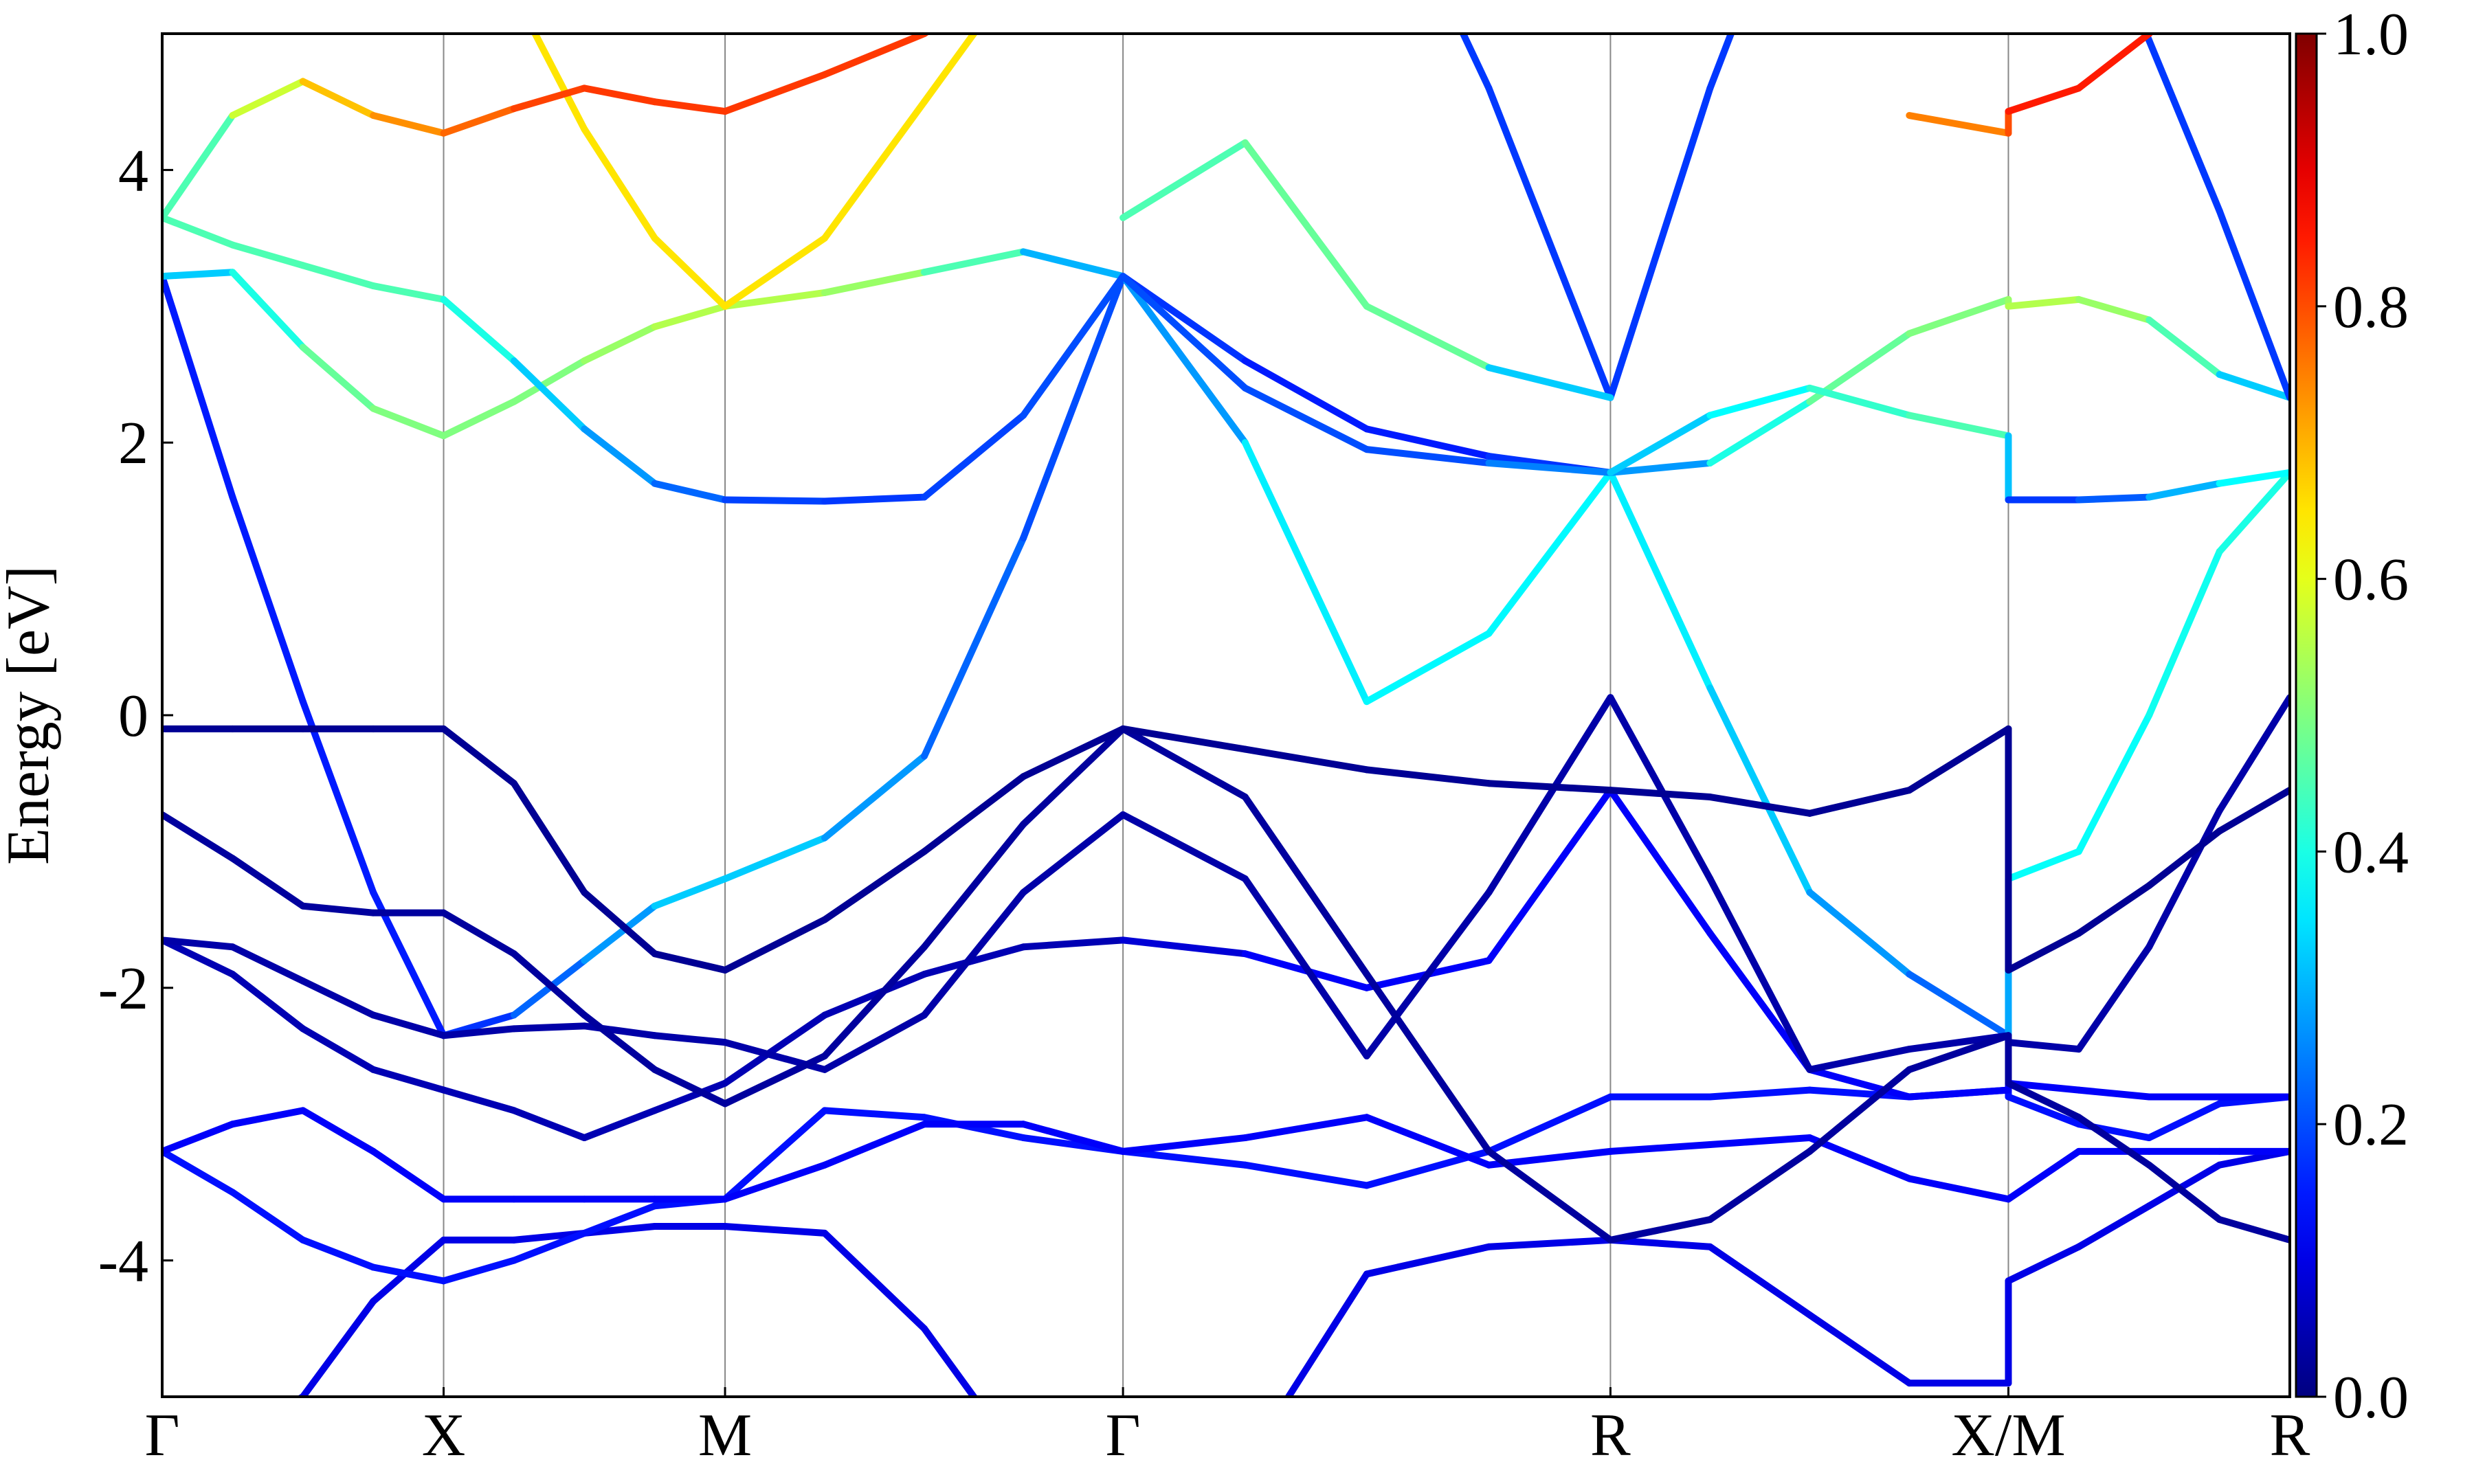  I want to click on y-axis-label: Energy [eV], so click(31, 715).